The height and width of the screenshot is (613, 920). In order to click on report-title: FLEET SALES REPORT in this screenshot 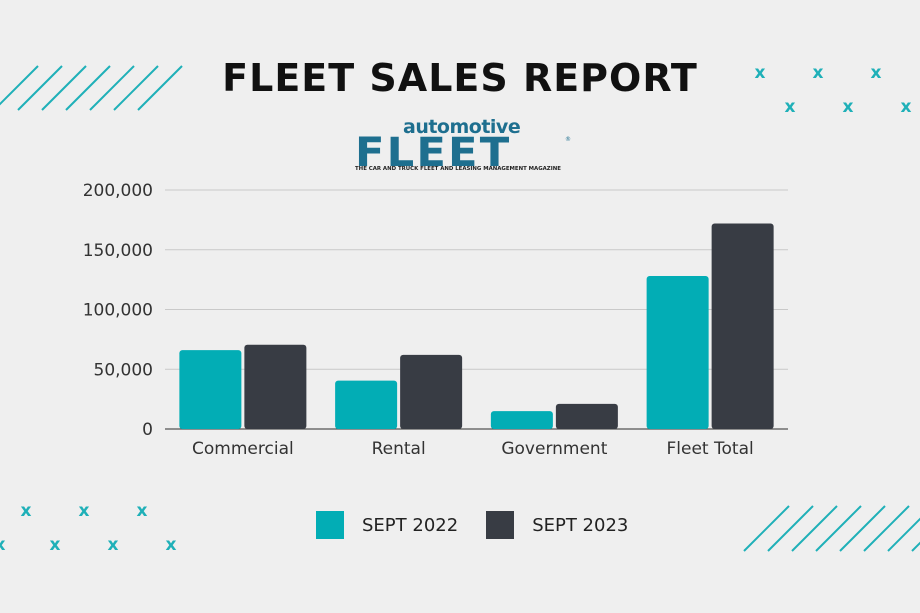, I will do `click(460, 78)`.